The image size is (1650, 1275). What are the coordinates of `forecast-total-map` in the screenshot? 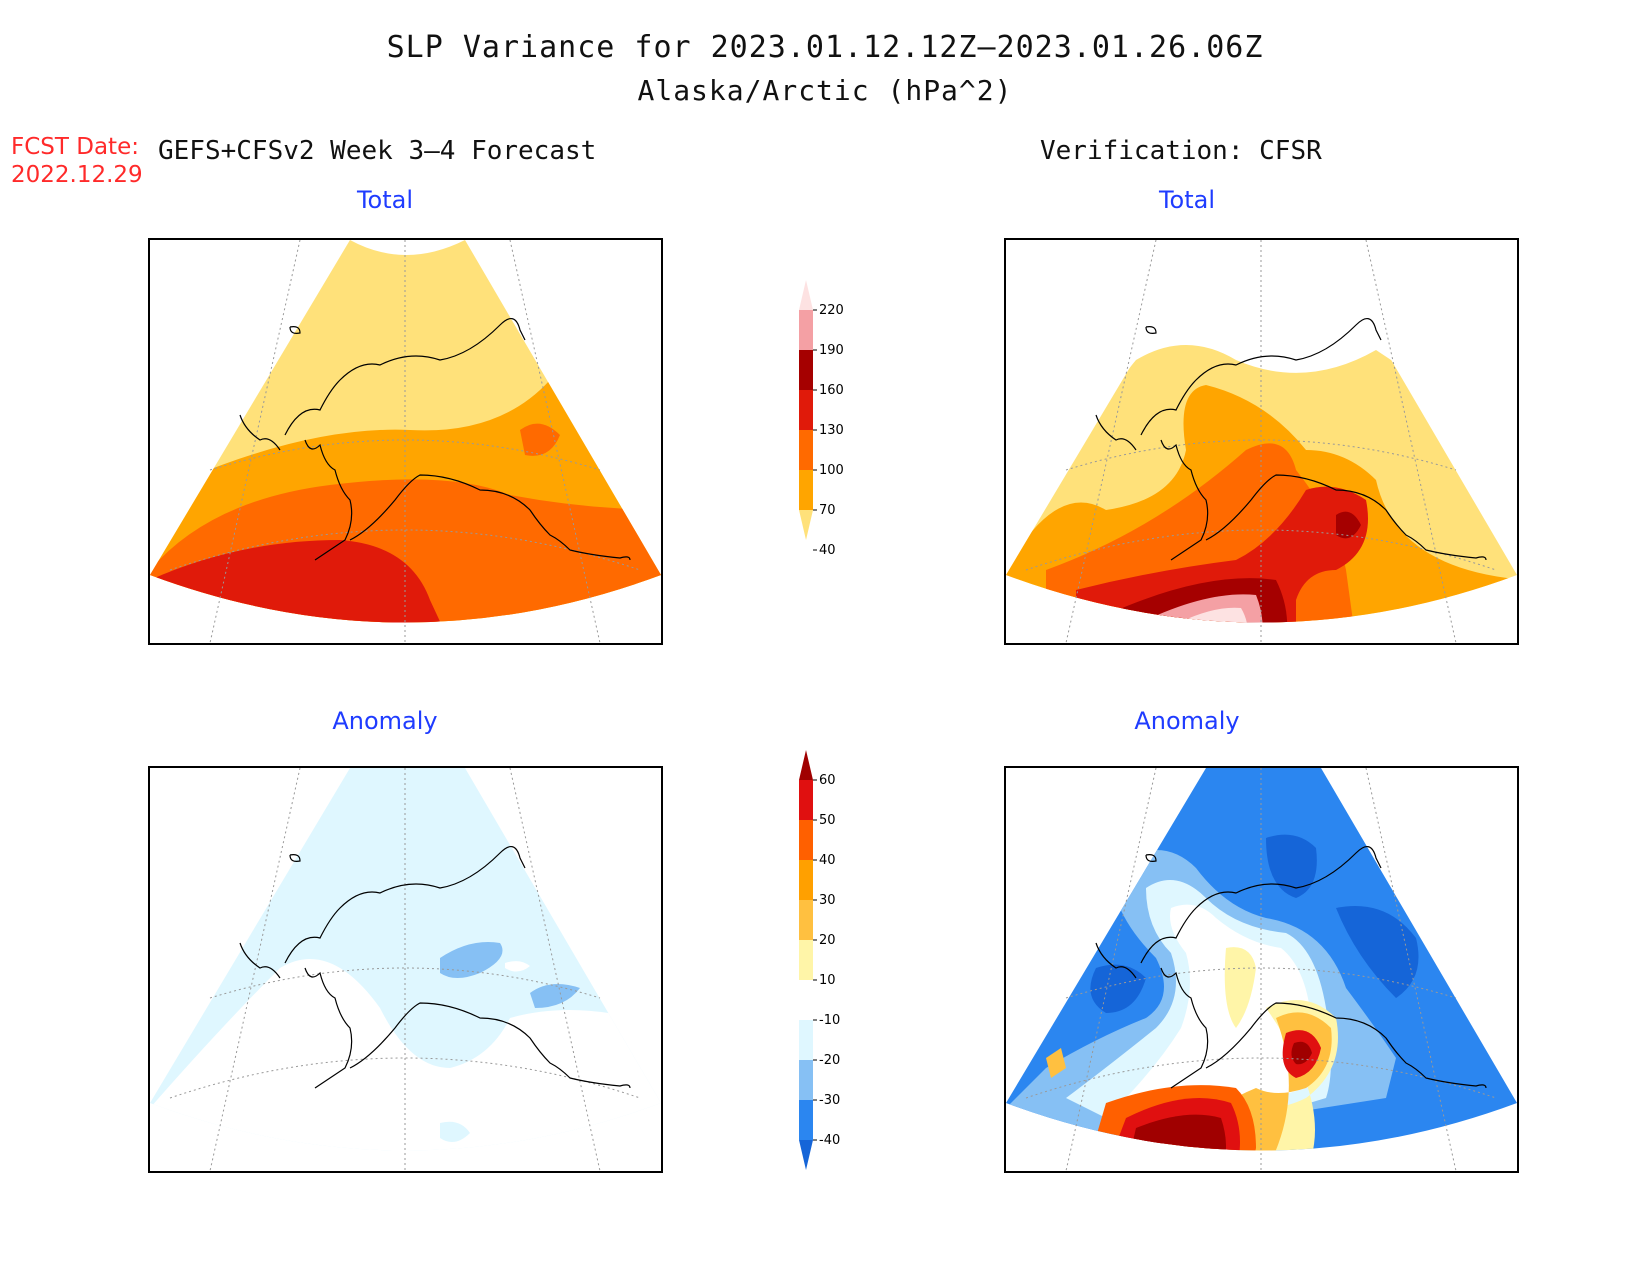 It's located at (405, 441).